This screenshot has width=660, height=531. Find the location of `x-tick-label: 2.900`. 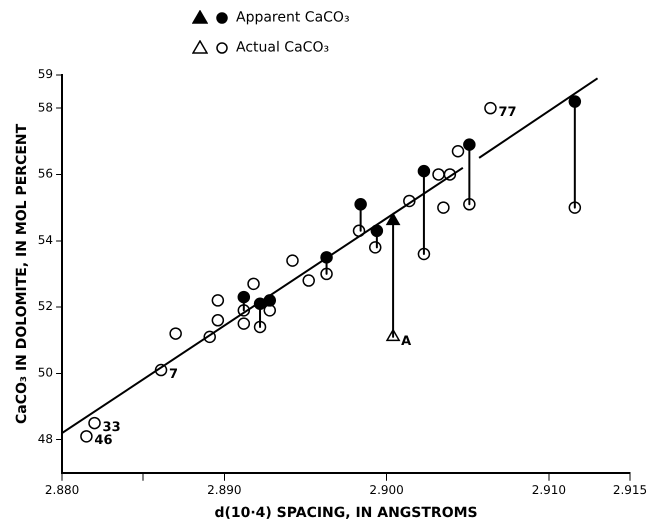

x-tick-label: 2.900 is located at coordinates (386, 490).